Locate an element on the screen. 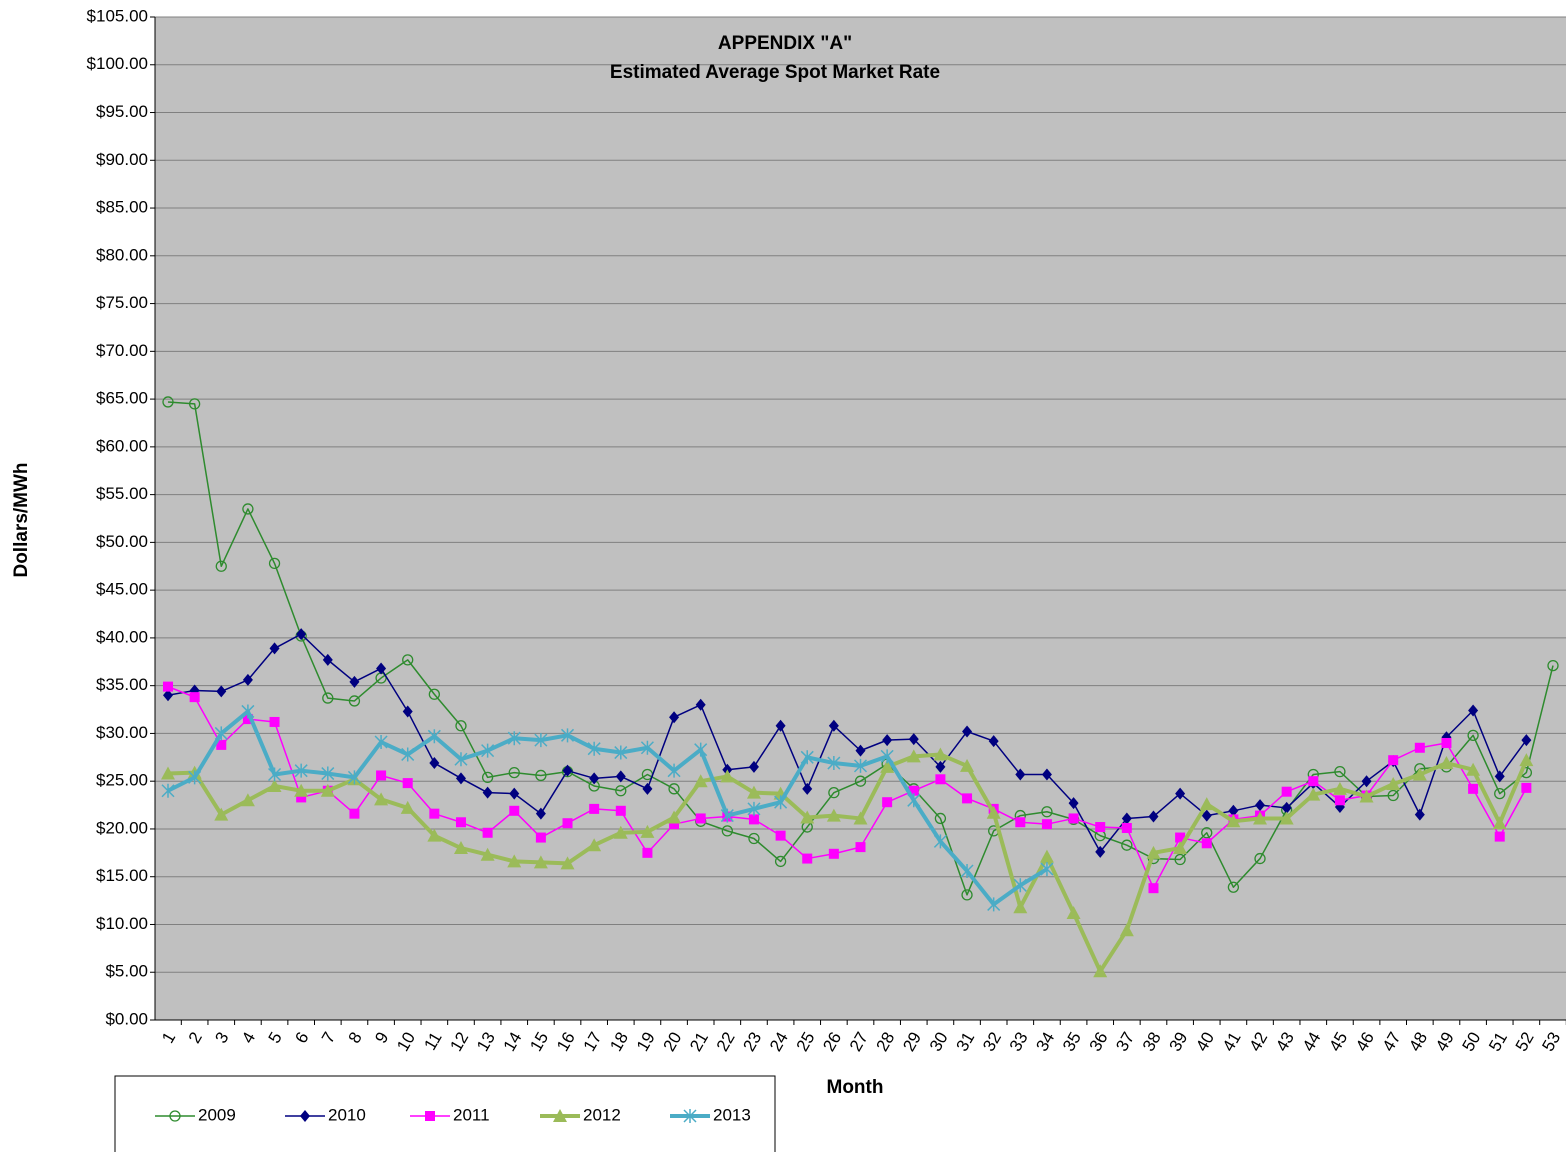 Image resolution: width=1566 pixels, height=1152 pixels. x-tick-label: 50 is located at coordinates (1472, 1042).